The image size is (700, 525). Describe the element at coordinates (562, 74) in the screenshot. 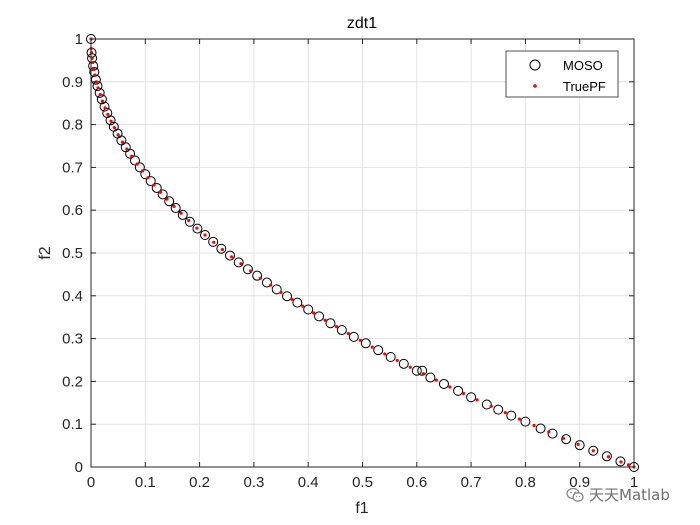

I see `legend: MOSO TruePF` at that location.